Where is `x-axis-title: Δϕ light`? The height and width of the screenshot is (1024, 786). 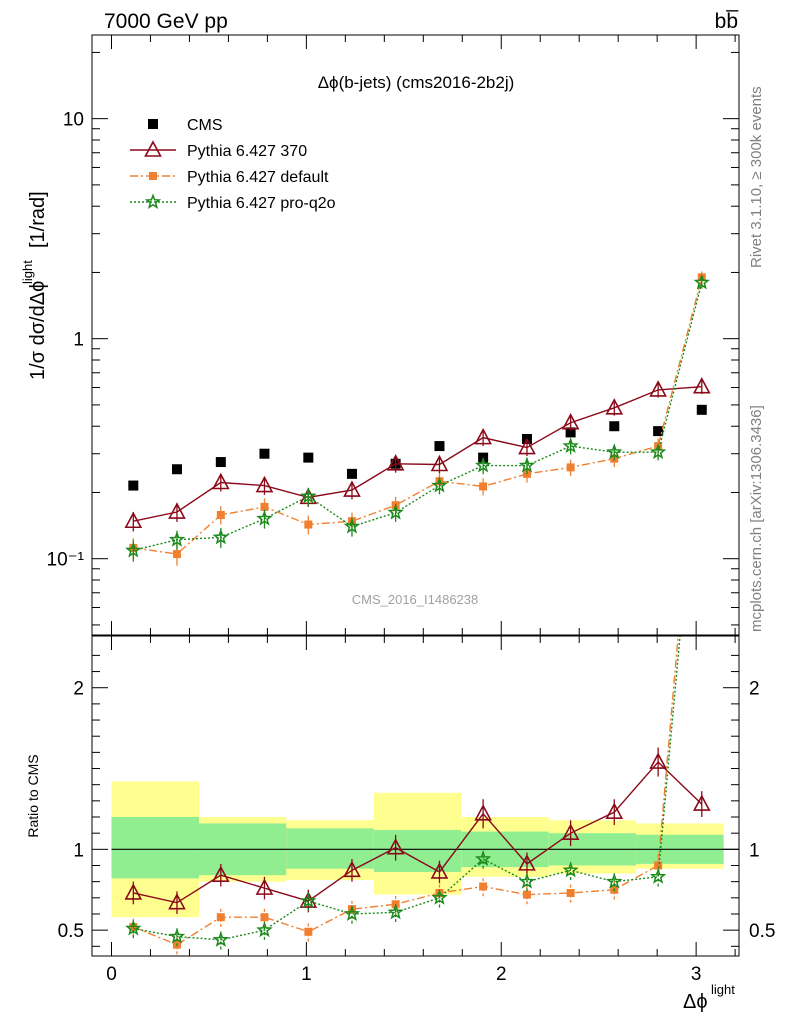
x-axis-title: Δϕ light is located at coordinates (709, 997).